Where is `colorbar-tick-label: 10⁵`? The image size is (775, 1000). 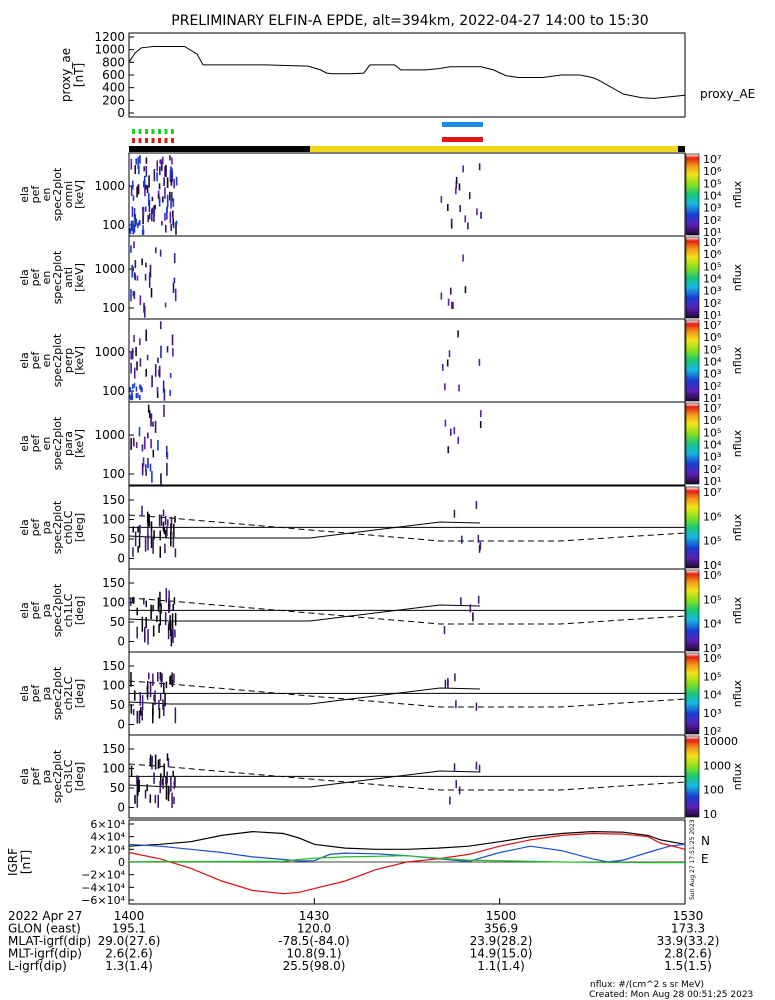
colorbar-tick-label: 10⁵ is located at coordinates (712, 599).